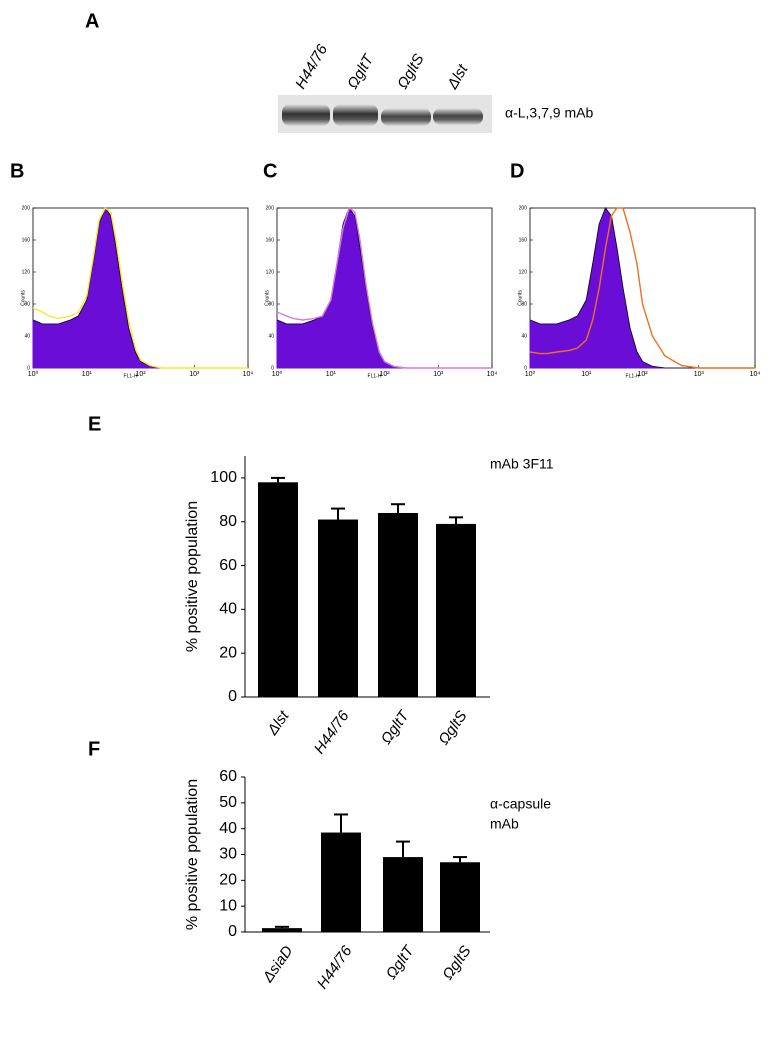  I want to click on annotation: mAb, so click(504, 824).